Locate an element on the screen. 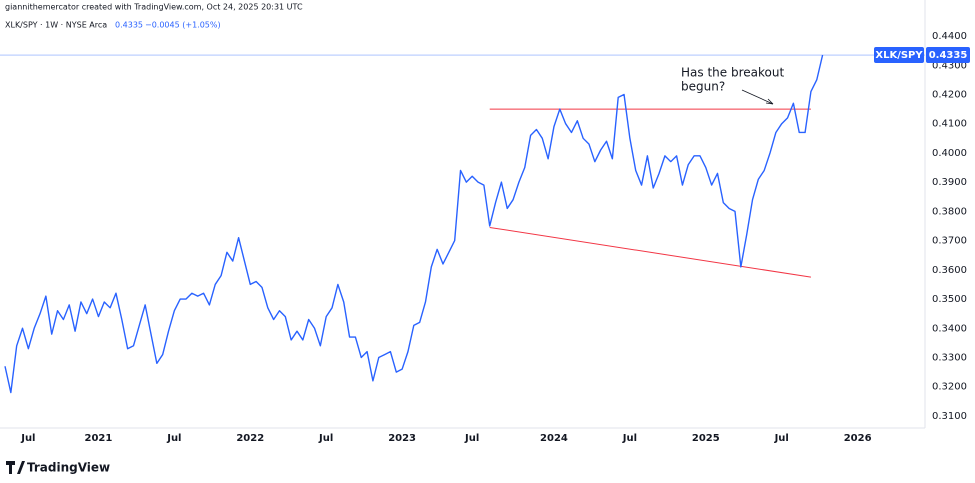 This screenshot has width=975, height=483. price-badge is located at coordinates (948, 55).